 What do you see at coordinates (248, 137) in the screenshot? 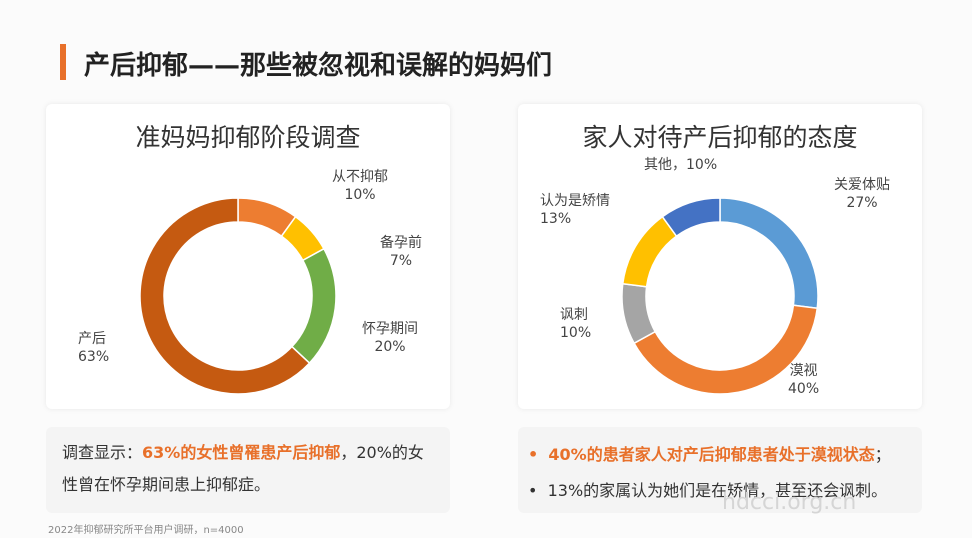
I see `chart-title: 准妈妈抑郁阶段调查` at bounding box center [248, 137].